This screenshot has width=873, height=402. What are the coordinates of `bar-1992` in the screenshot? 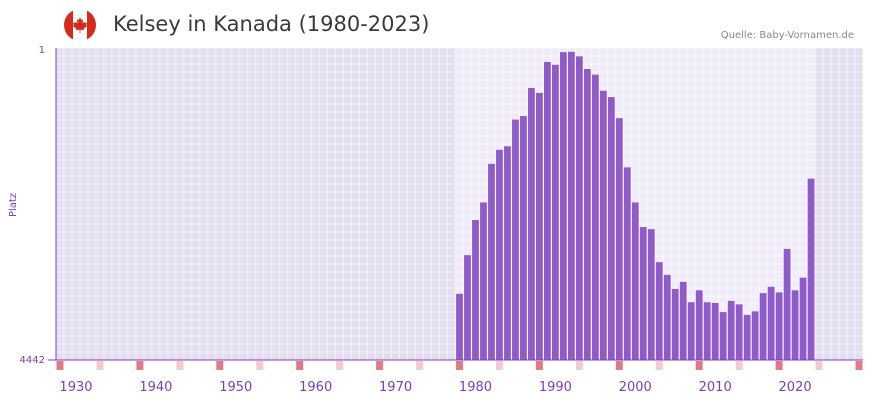 It's located at (571, 206).